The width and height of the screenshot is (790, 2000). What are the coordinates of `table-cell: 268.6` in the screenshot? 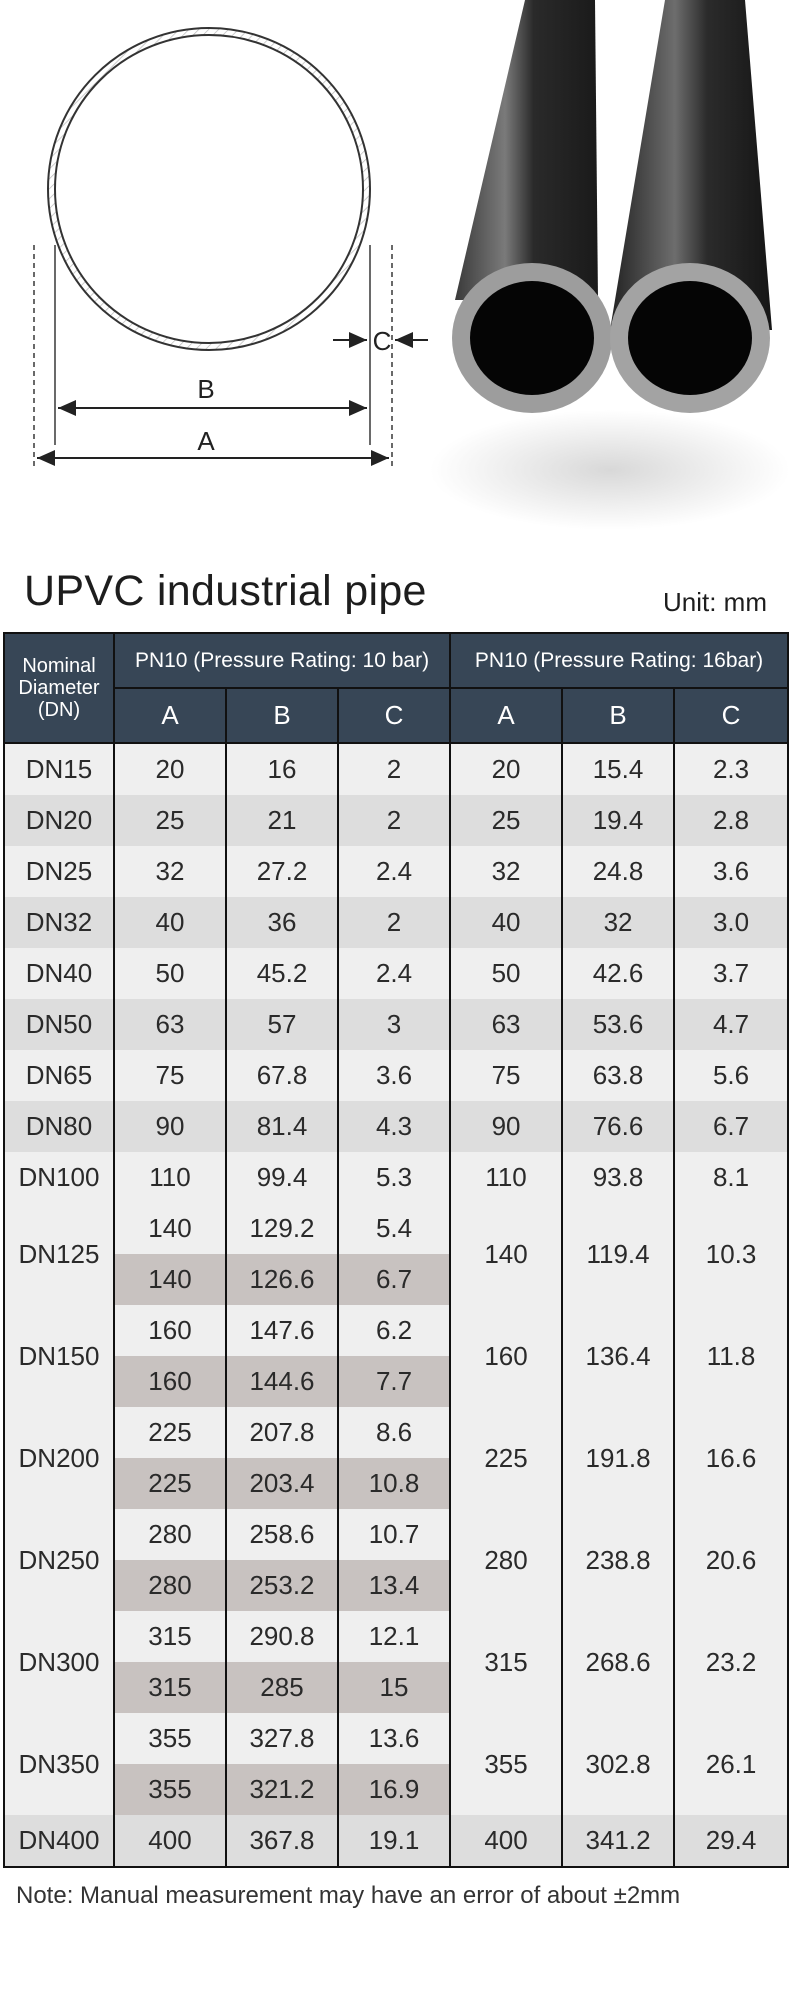 It's located at (618, 1662).